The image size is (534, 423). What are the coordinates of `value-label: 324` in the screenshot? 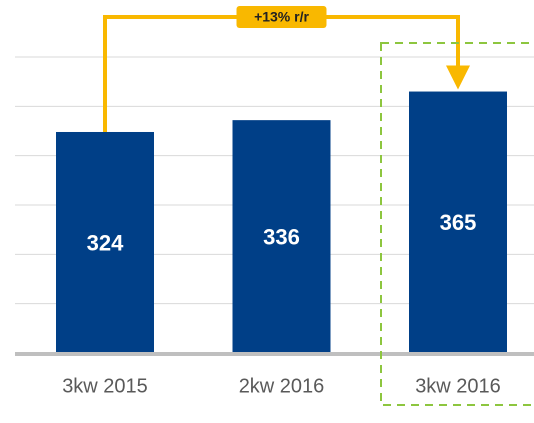 It's located at (105, 242).